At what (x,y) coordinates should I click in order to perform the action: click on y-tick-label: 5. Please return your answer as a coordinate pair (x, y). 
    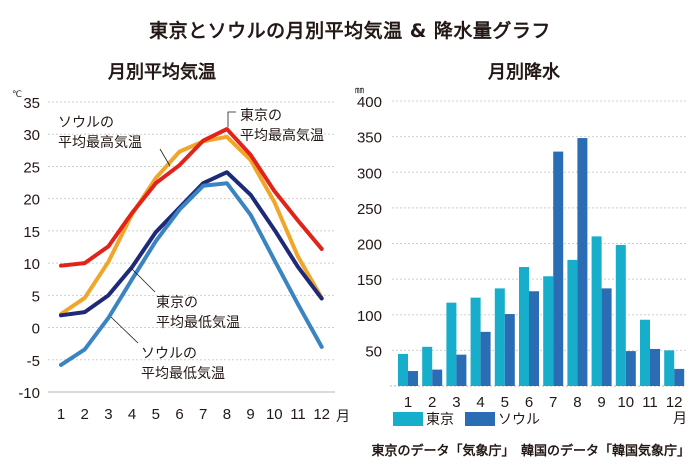
    Looking at the image, I should click on (36, 296).